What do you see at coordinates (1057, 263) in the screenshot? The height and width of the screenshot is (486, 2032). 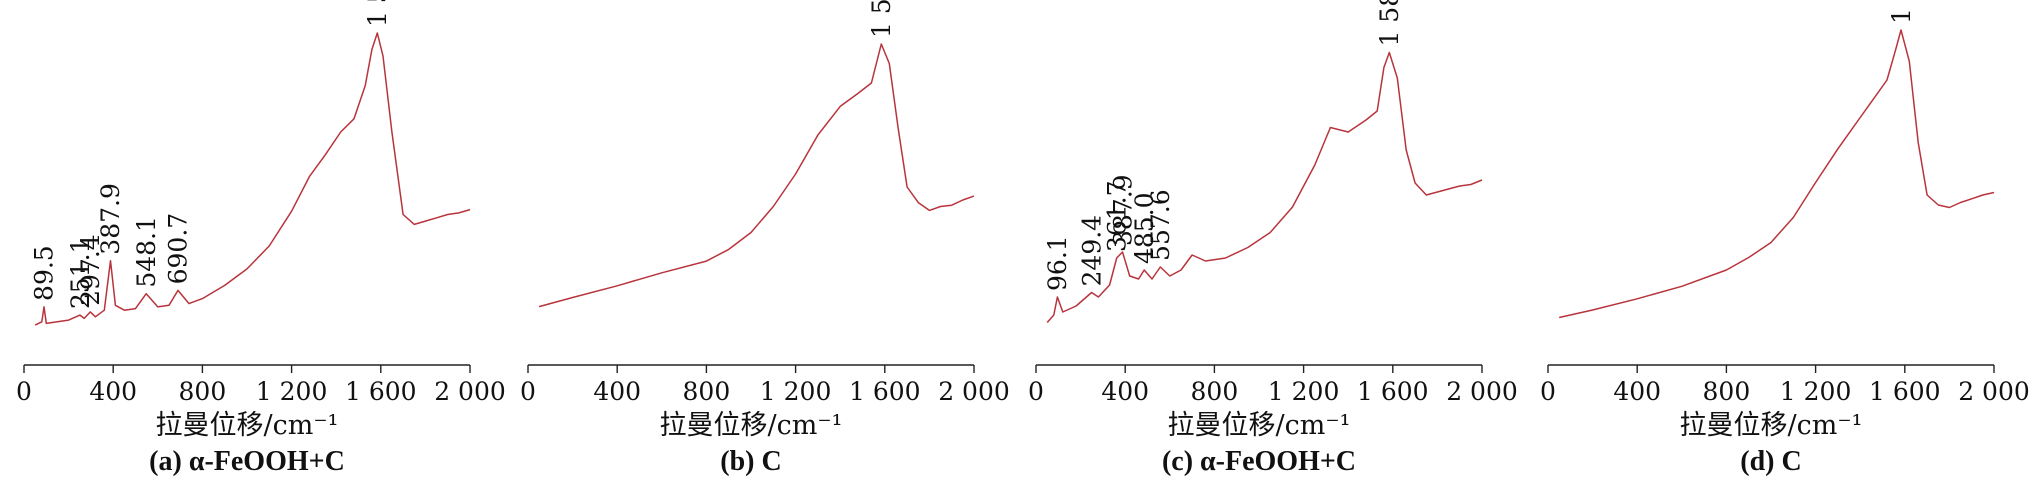 I see `peak-label: 96.1` at bounding box center [1057, 263].